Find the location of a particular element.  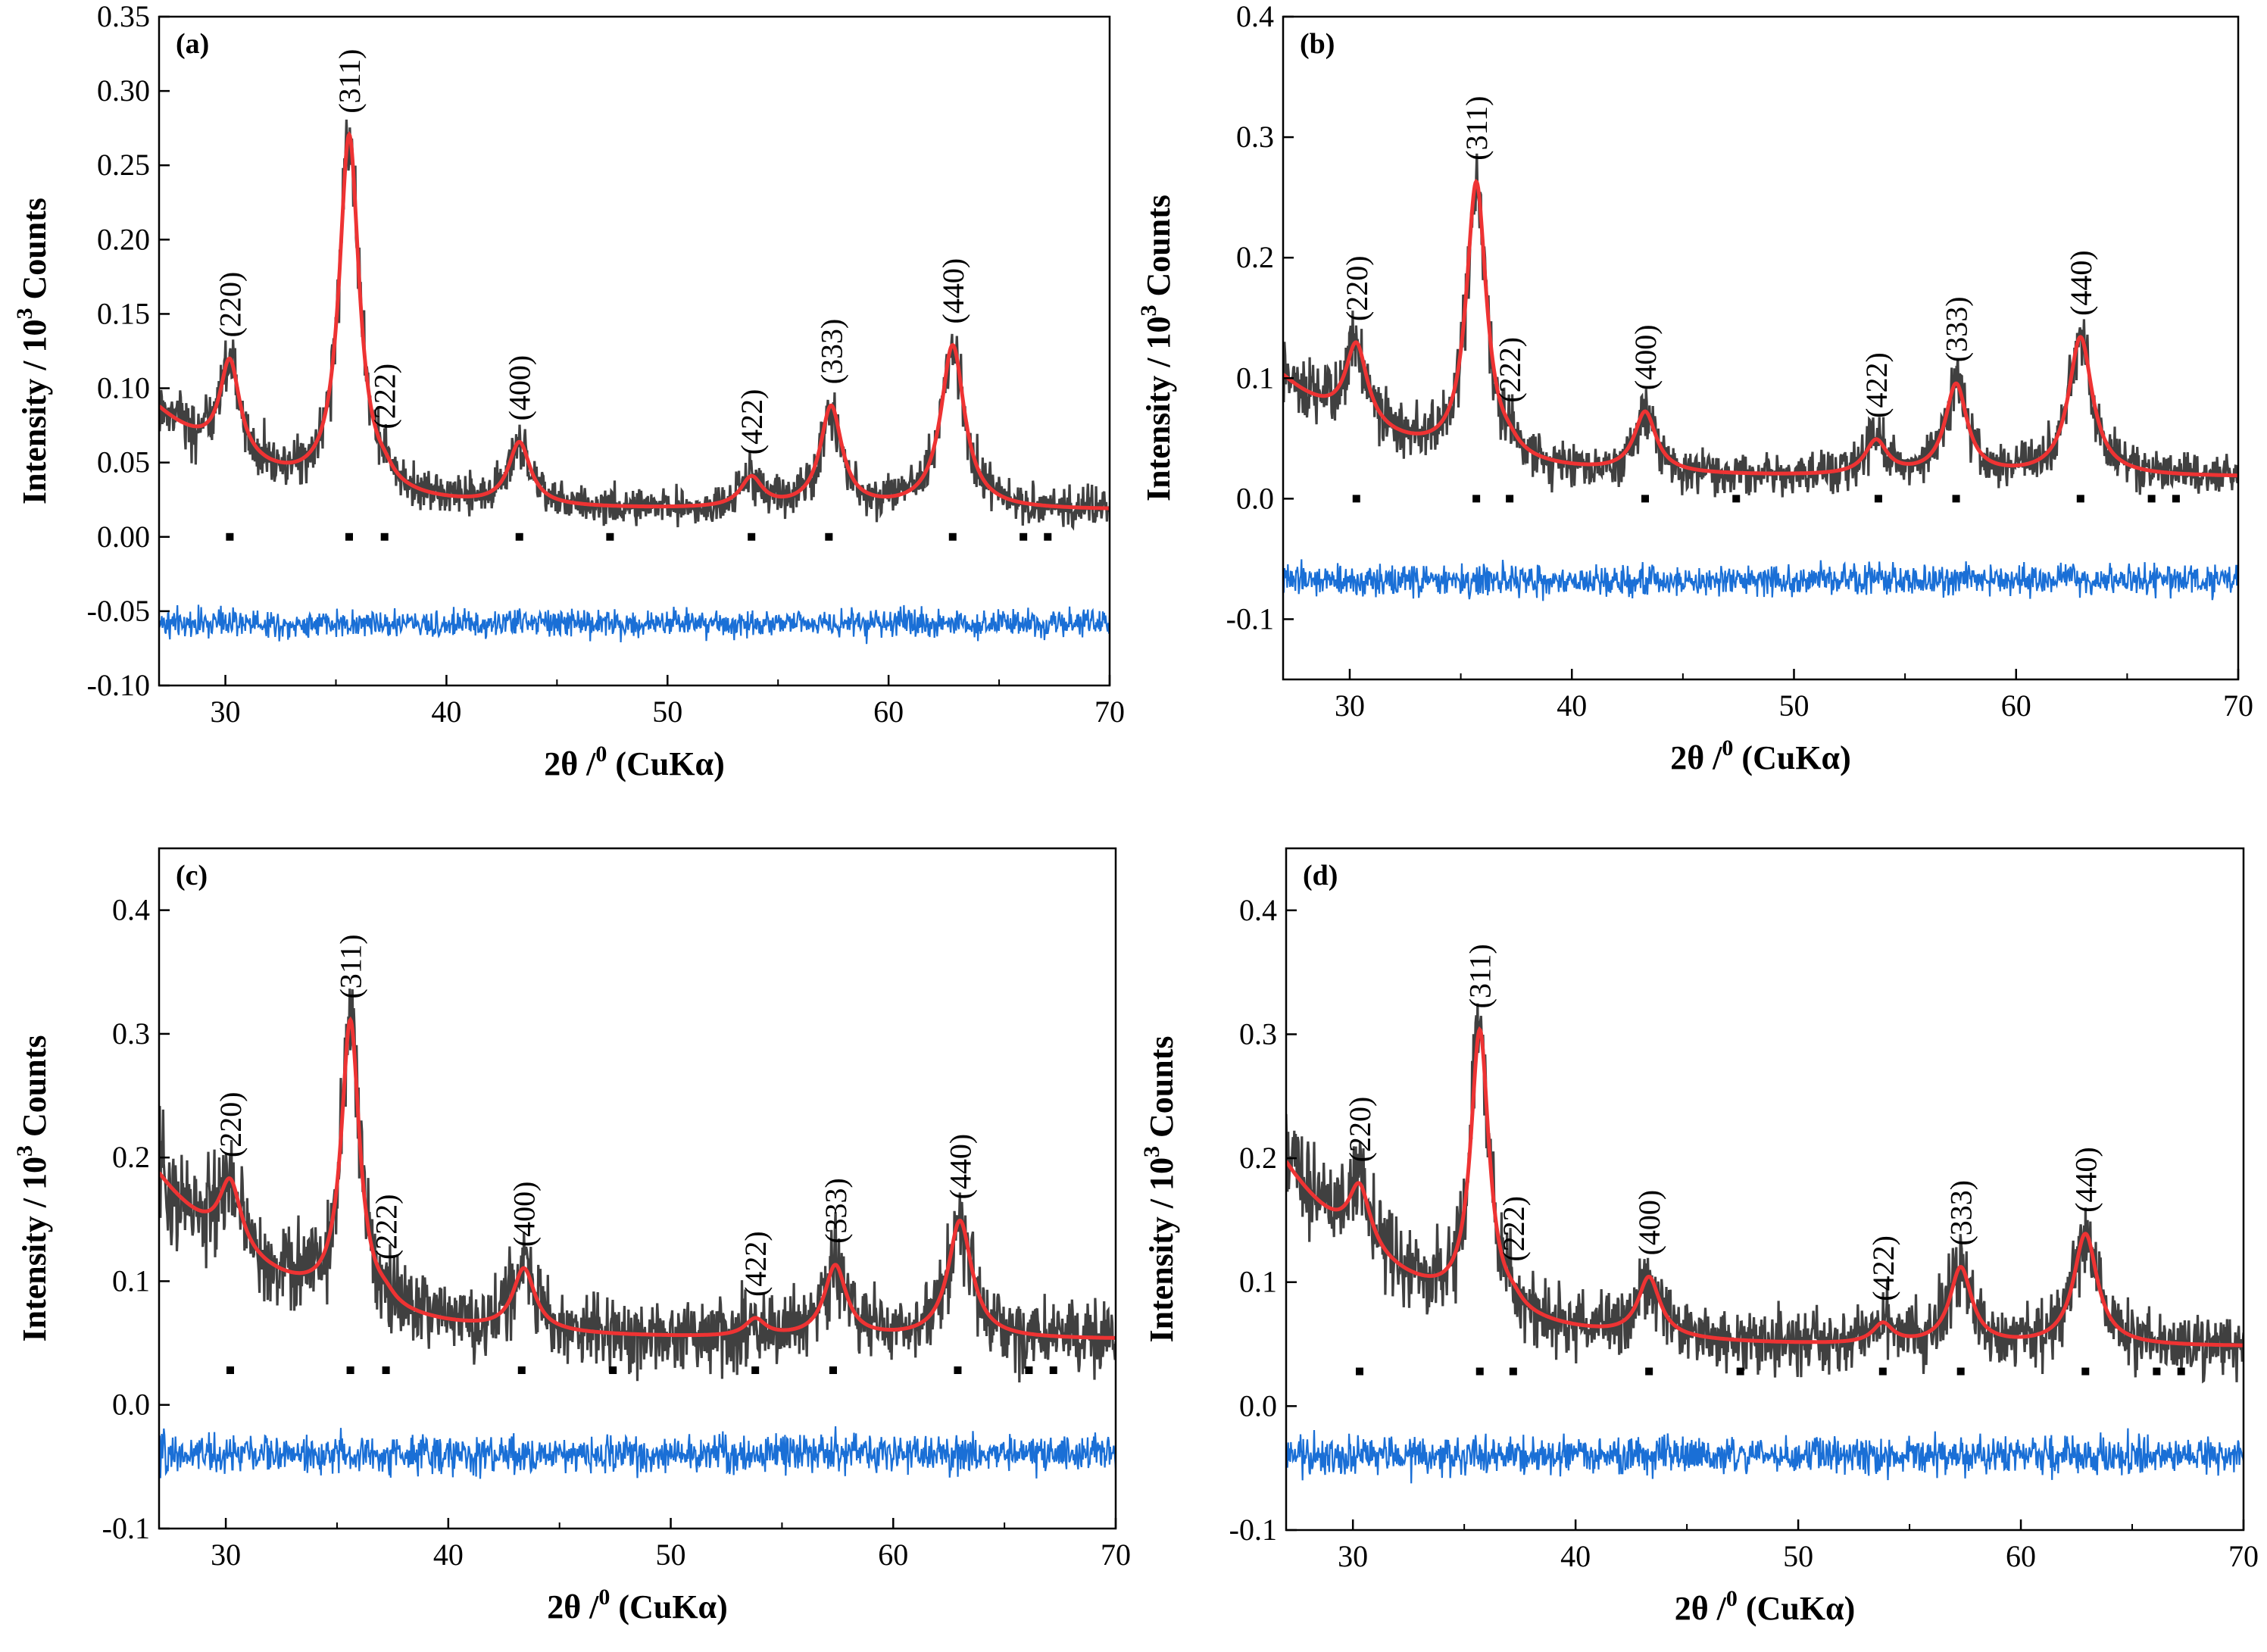

y-tick-label: 0.10 is located at coordinates (123, 388).